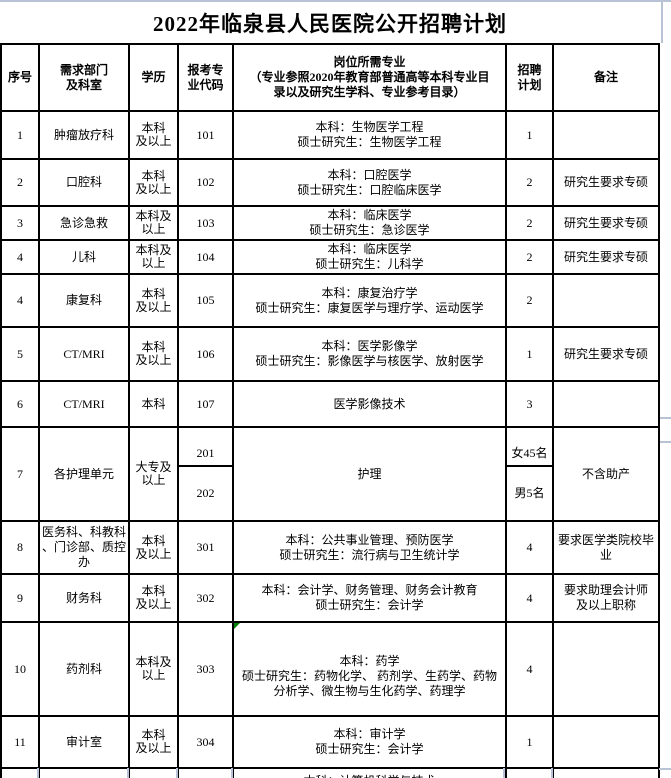 Image resolution: width=671 pixels, height=778 pixels. I want to click on cell-index: 6, so click(20, 404).